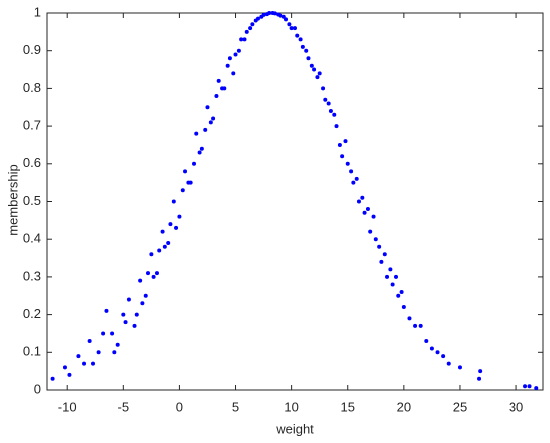  I want to click on y-tick-label: 0.5, so click(32, 200).